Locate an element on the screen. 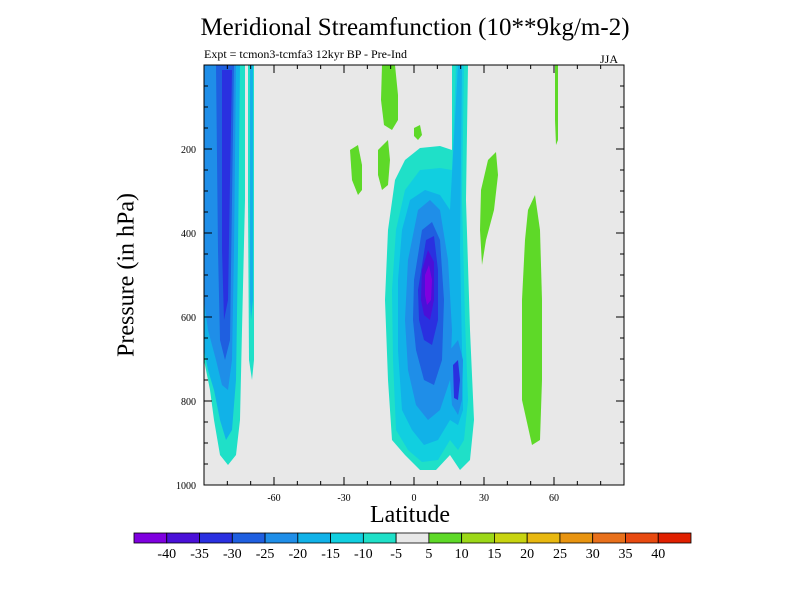 The width and height of the screenshot is (800, 600). x-tick-labels: -60 -30 0 30 60 is located at coordinates (413, 498).